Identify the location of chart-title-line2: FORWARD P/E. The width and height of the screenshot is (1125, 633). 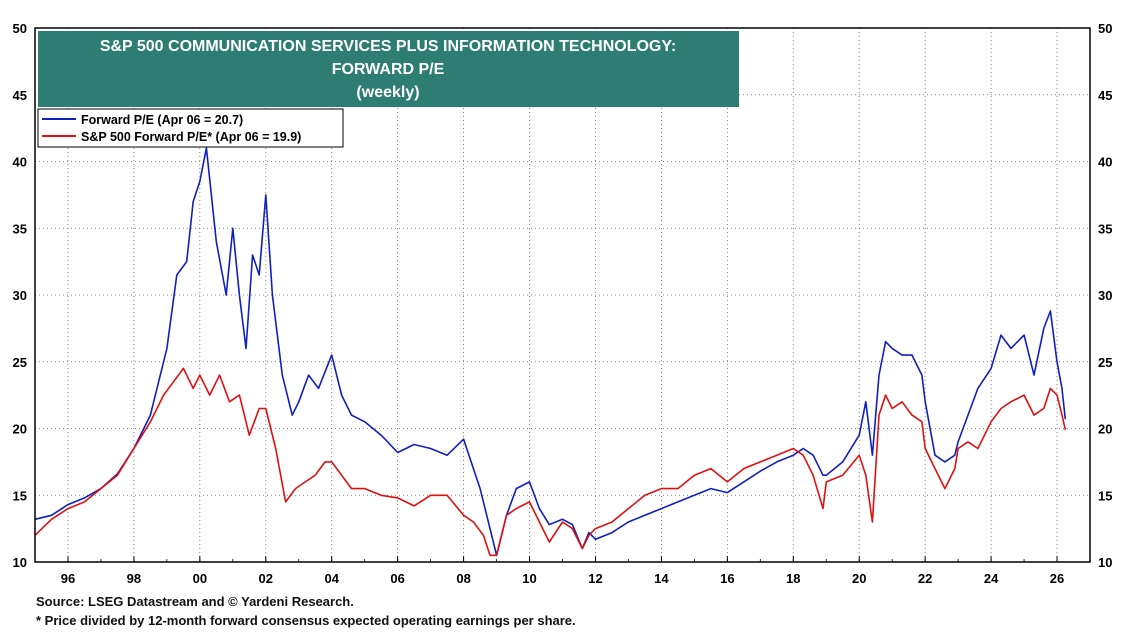
(388, 69).